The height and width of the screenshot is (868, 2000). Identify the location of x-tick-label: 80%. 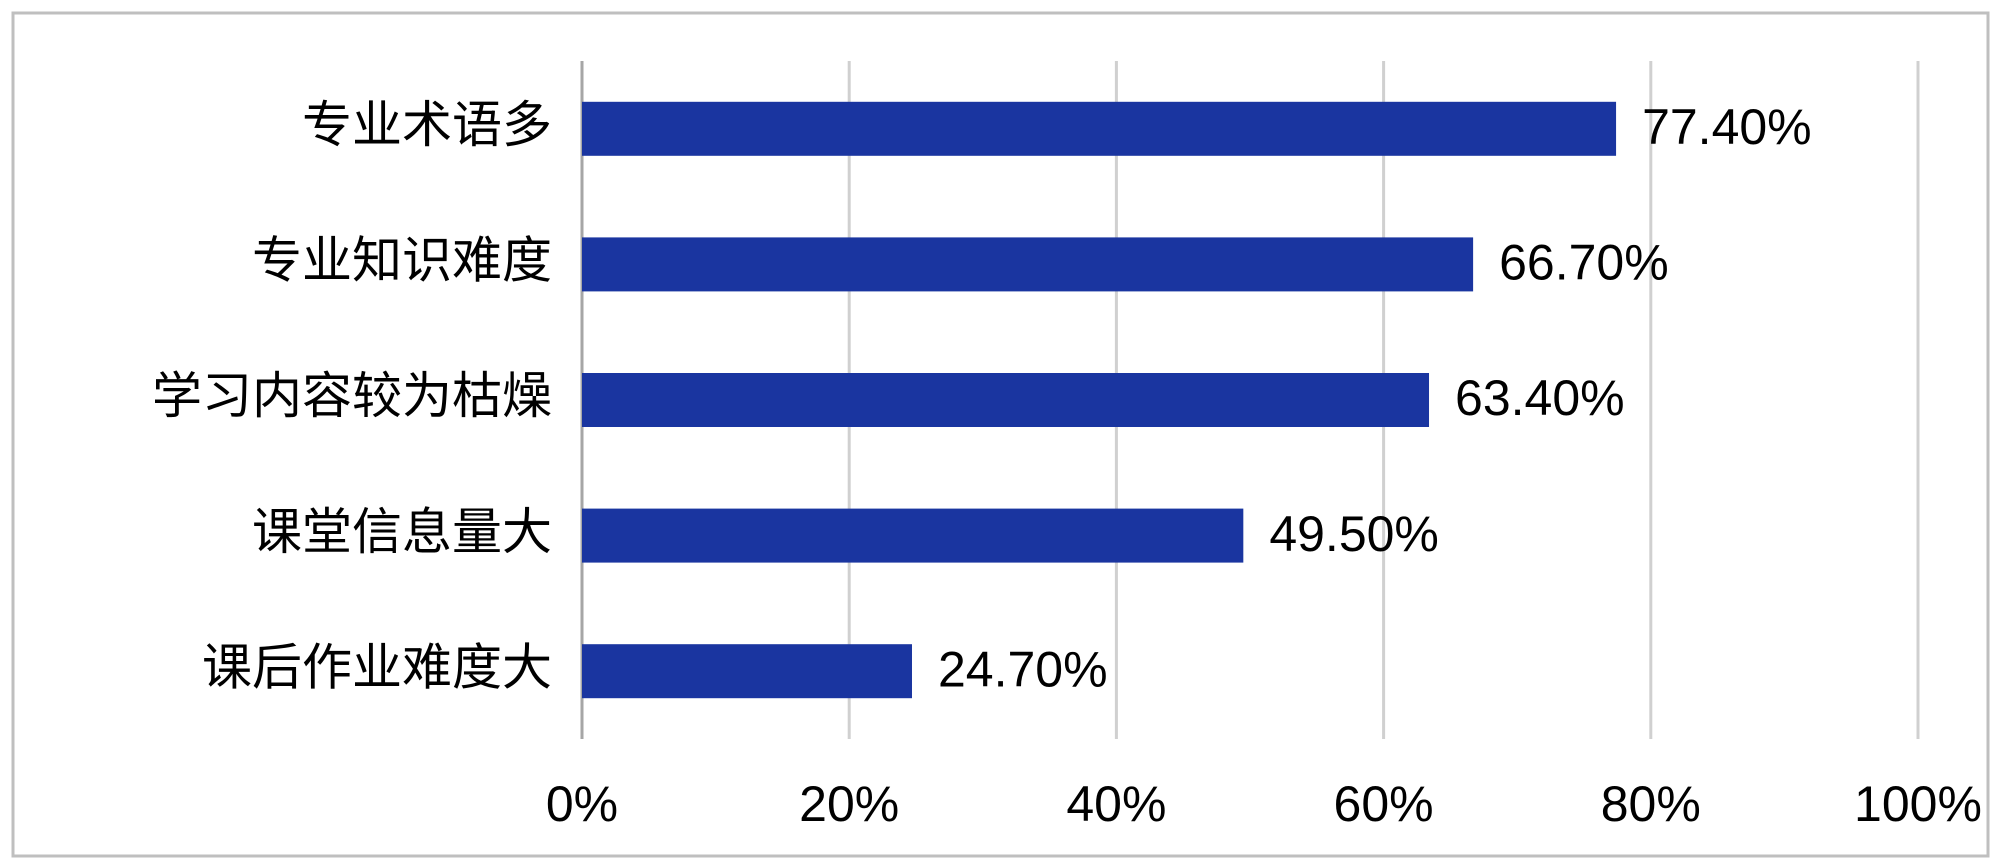
(1651, 804).